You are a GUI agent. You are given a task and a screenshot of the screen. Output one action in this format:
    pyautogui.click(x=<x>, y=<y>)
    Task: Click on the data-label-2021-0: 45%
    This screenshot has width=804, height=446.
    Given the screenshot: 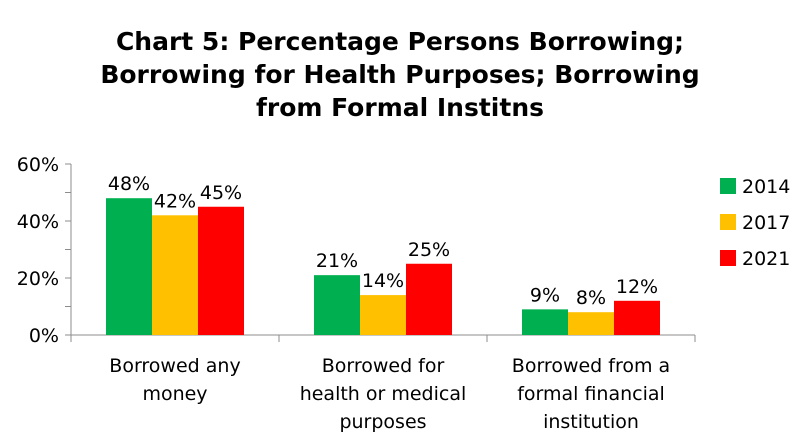 What is the action you would take?
    pyautogui.click(x=221, y=193)
    